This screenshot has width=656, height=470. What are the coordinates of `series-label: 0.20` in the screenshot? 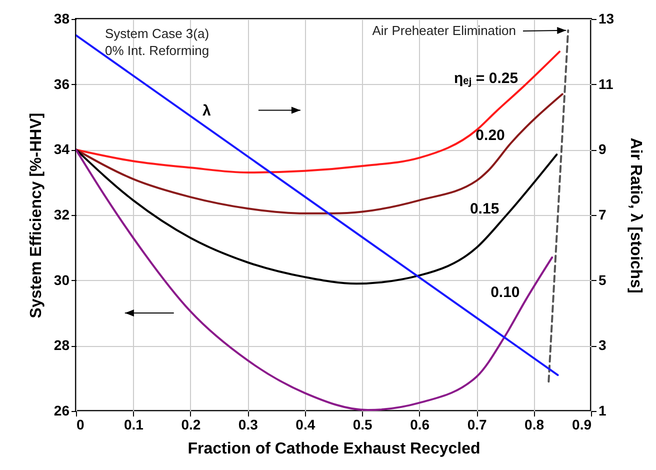 It's located at (490, 135).